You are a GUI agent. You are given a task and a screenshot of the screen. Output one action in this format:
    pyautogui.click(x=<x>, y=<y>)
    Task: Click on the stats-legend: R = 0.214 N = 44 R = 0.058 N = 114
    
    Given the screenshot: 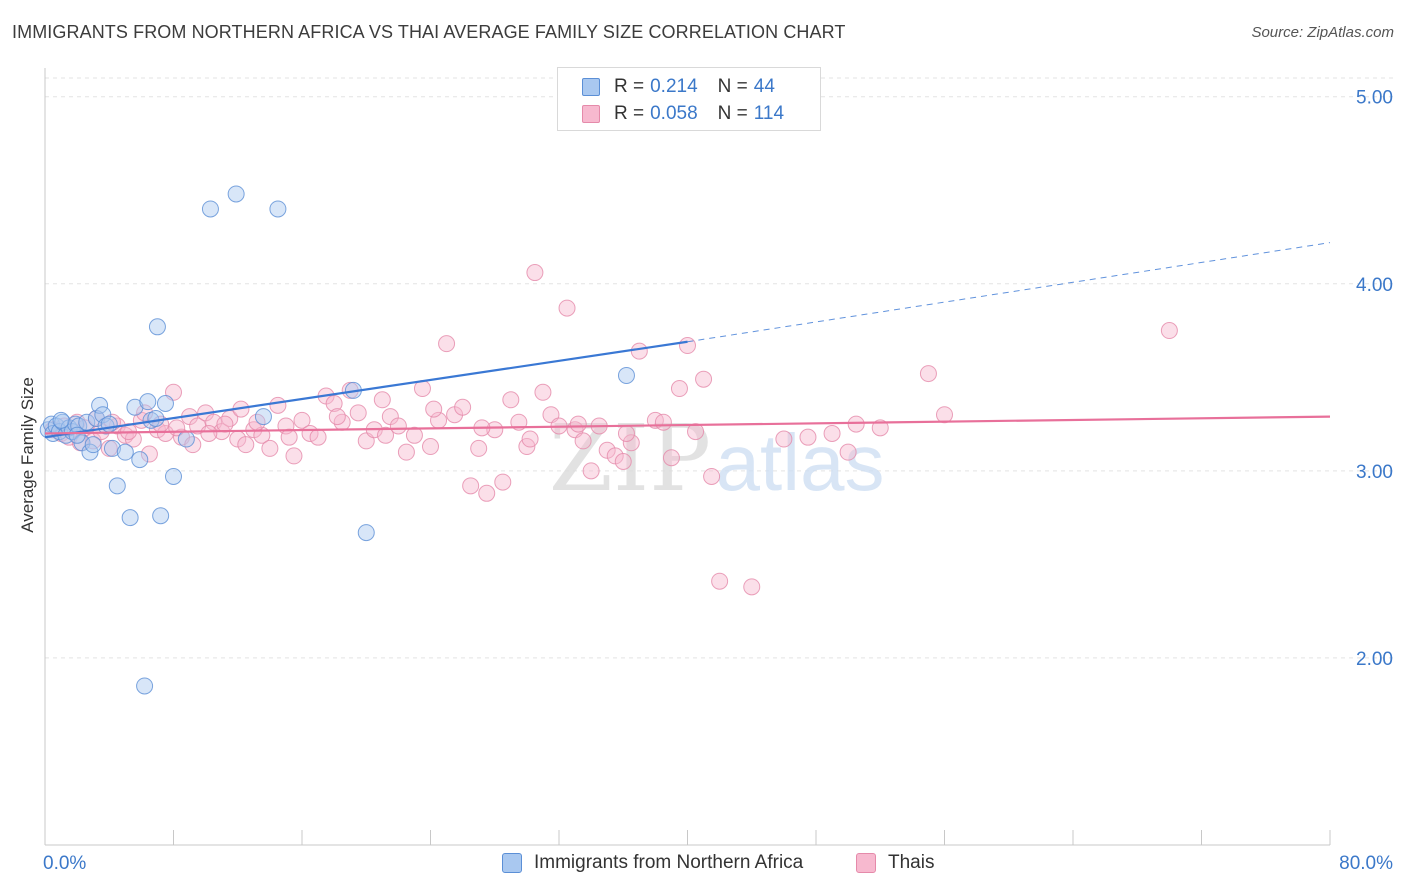 What is the action you would take?
    pyautogui.click(x=689, y=99)
    